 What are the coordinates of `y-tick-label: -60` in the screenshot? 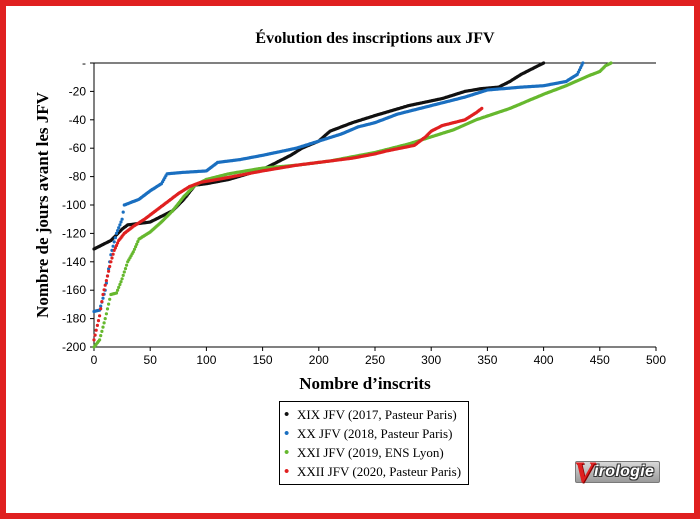 It's located at (78, 148).